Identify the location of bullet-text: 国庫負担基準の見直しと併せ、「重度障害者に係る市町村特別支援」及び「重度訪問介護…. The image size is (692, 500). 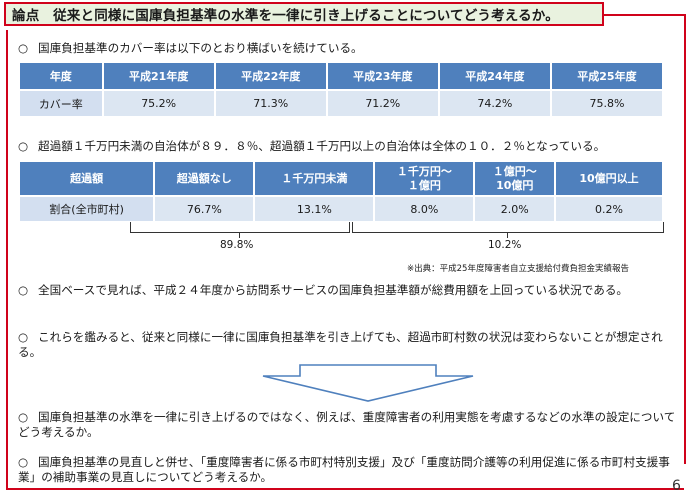
(344, 469).